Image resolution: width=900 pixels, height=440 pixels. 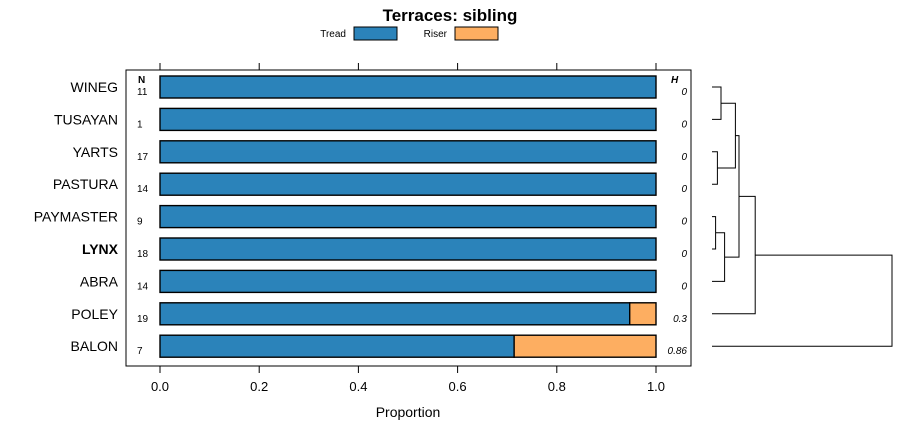 What do you see at coordinates (86, 184) in the screenshot?
I see `category-label-pastura: PASTURA` at bounding box center [86, 184].